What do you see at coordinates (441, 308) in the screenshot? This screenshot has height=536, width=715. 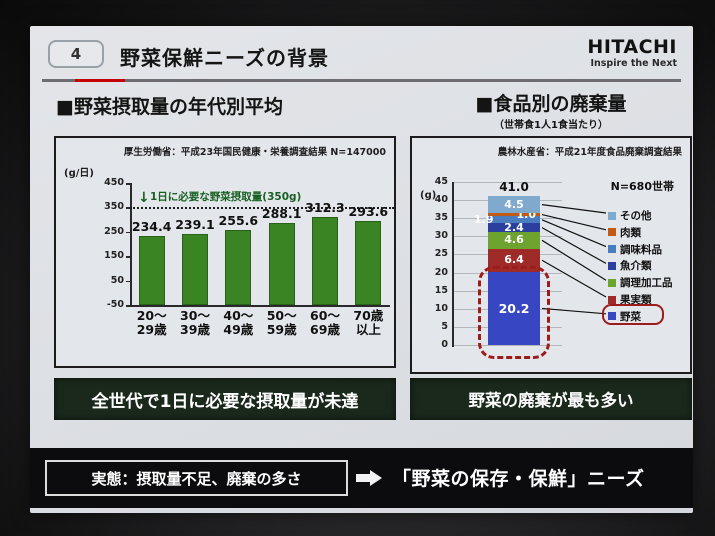 I see `y-tick-label: 10` at bounding box center [441, 308].